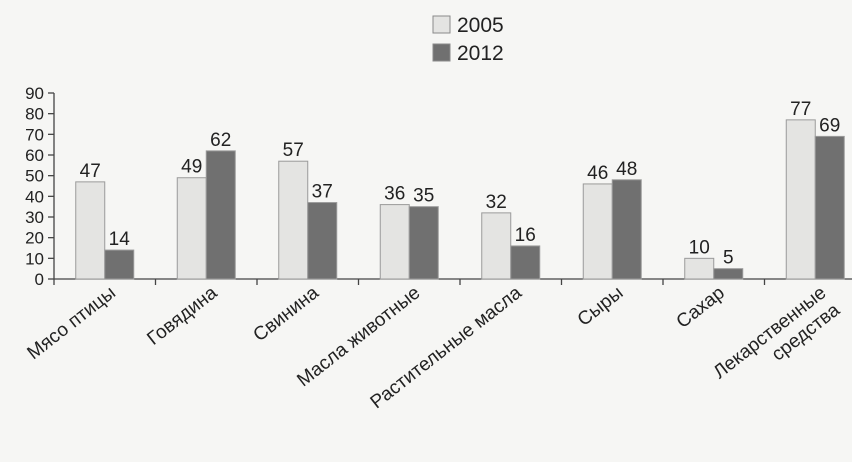 The image size is (852, 462). Describe the element at coordinates (34, 258) in the screenshot. I see `y-tick-label: 10` at that location.